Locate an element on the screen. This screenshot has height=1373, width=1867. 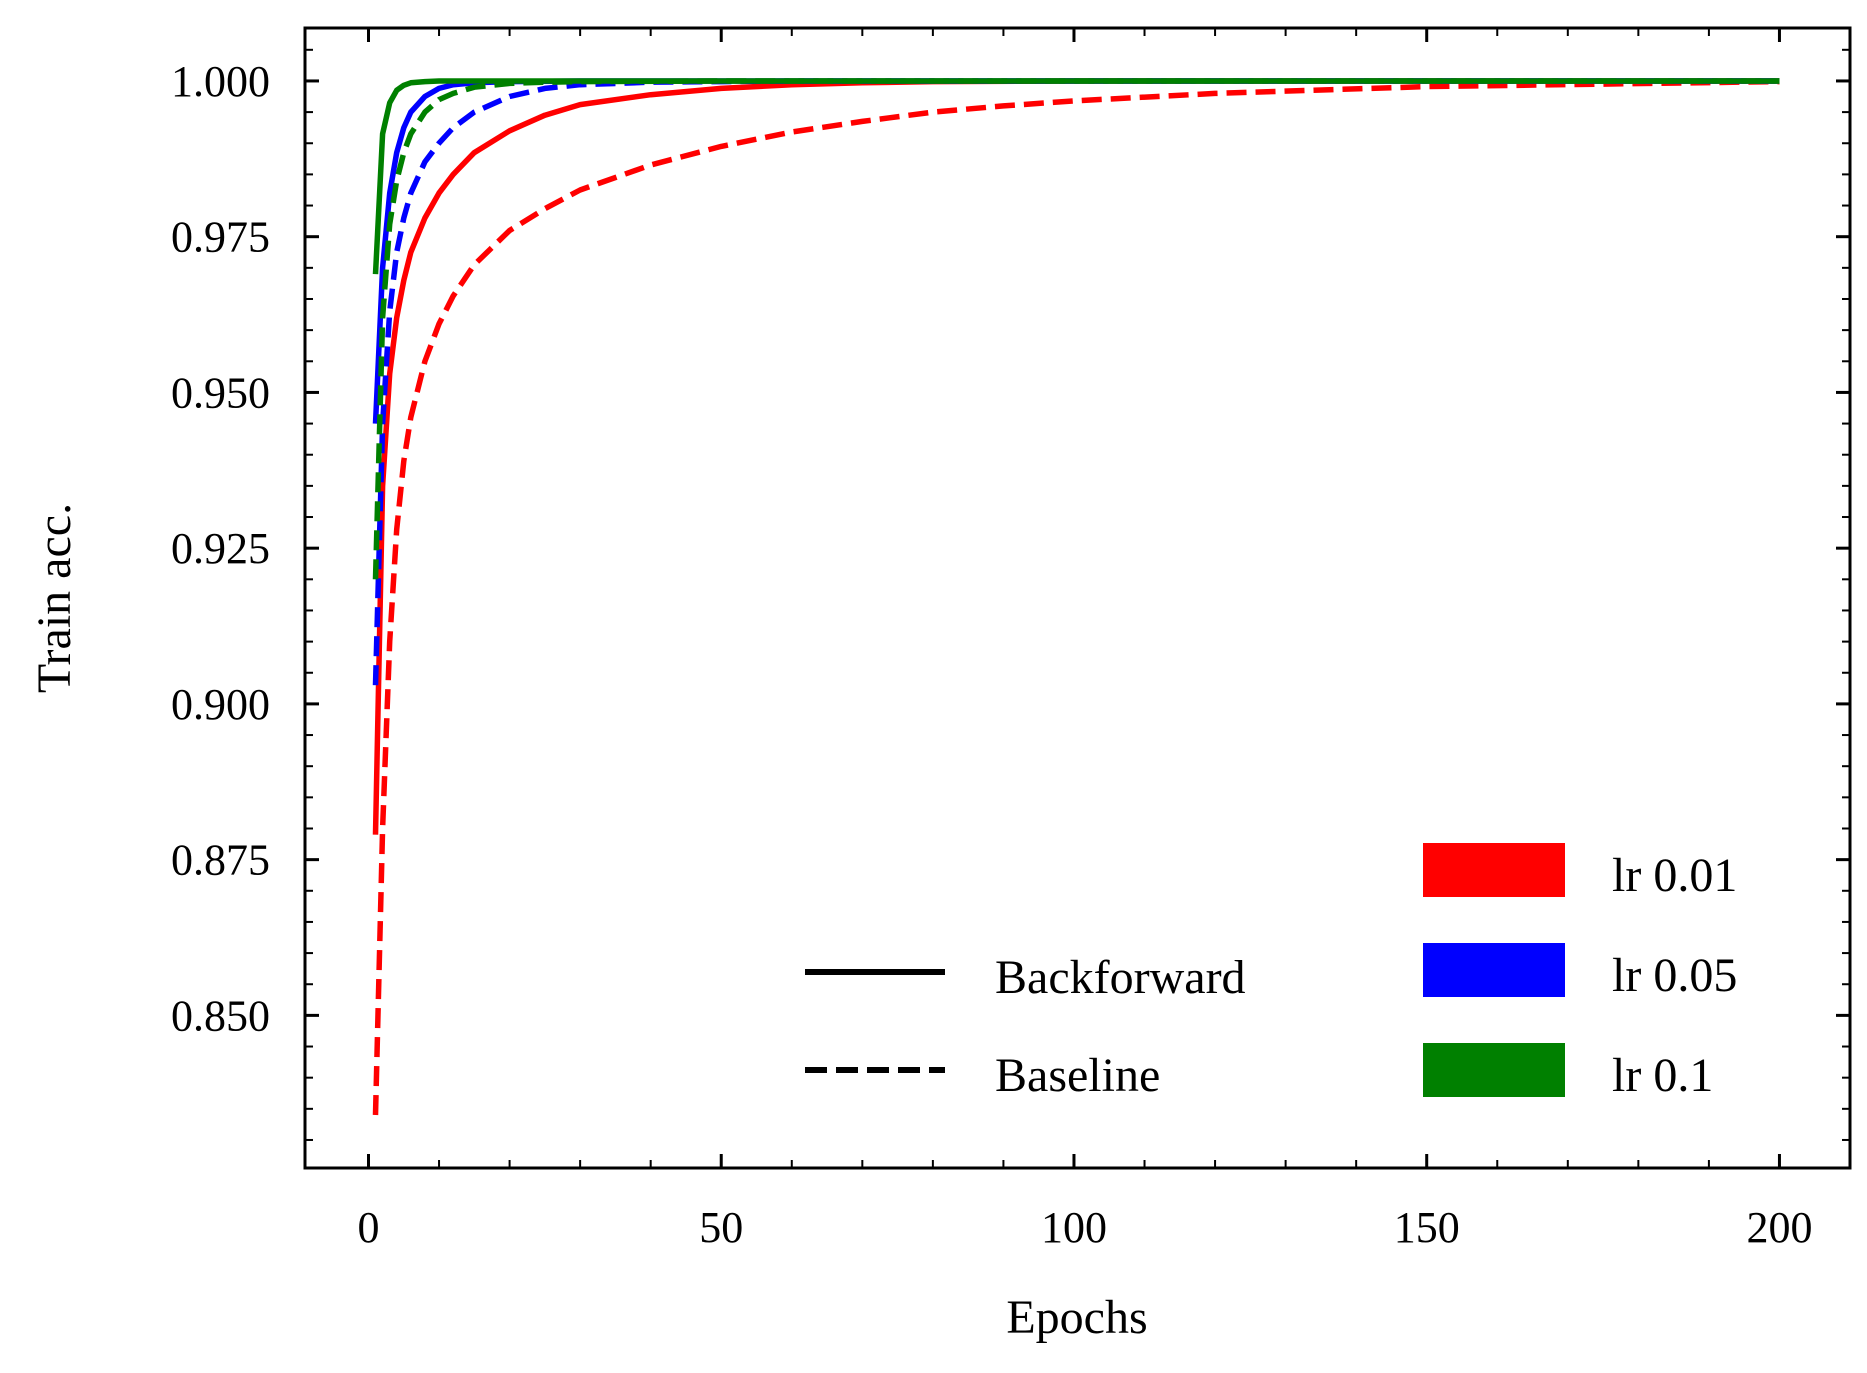
y-tick-label: 1.000 is located at coordinates (220, 81).